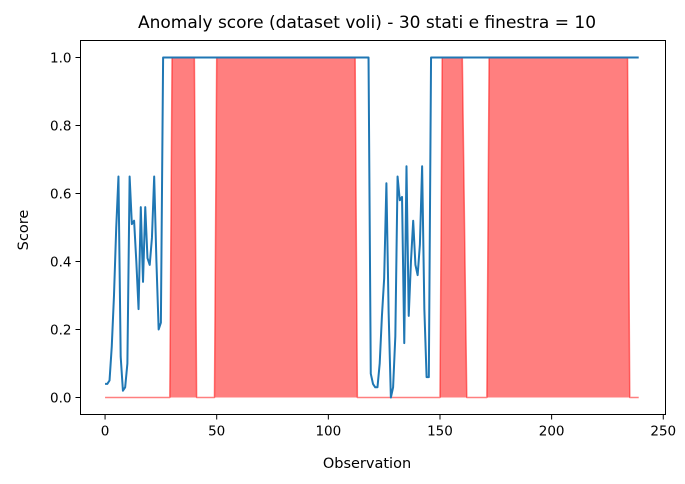 The height and width of the screenshot is (484, 685). What do you see at coordinates (663, 432) in the screenshot?
I see `x-tick-label: 250` at bounding box center [663, 432].